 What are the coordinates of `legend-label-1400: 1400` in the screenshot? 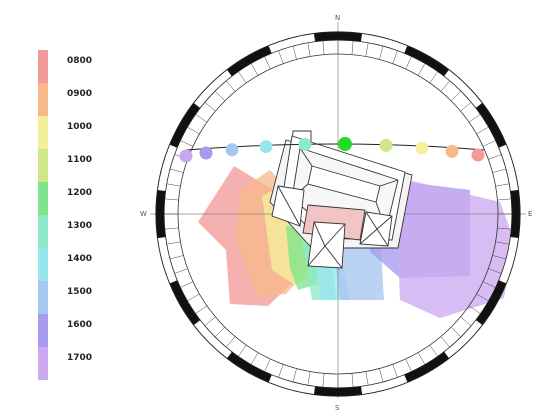 It's located at (79, 259).